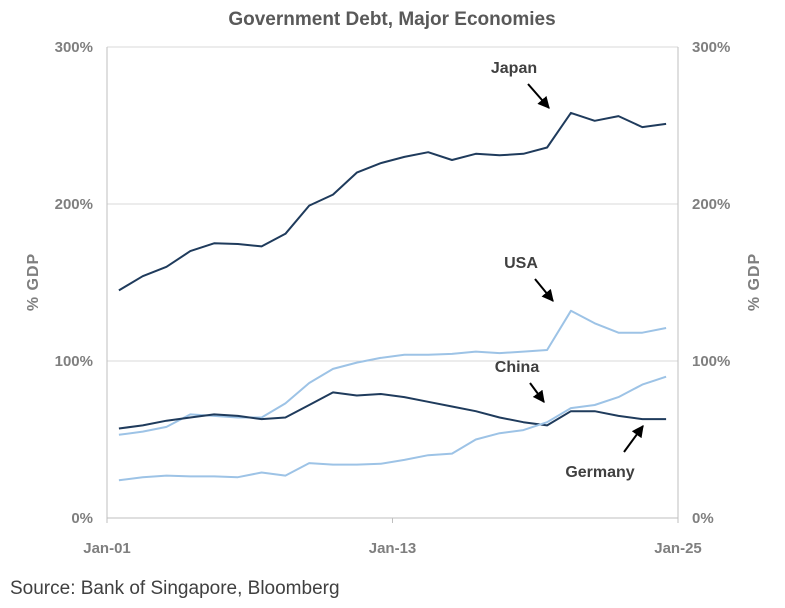 This screenshot has height=608, width=785. I want to click on annotation-china: China, so click(520, 381).